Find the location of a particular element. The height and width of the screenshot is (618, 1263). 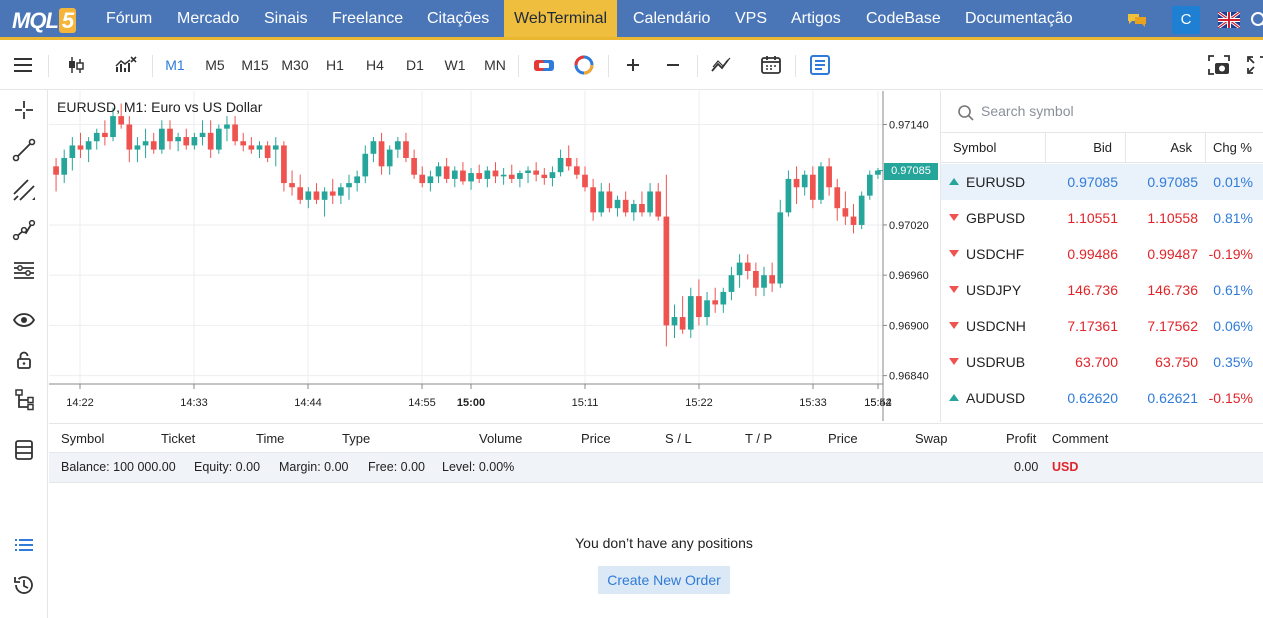

th-price: Price is located at coordinates (596, 438).